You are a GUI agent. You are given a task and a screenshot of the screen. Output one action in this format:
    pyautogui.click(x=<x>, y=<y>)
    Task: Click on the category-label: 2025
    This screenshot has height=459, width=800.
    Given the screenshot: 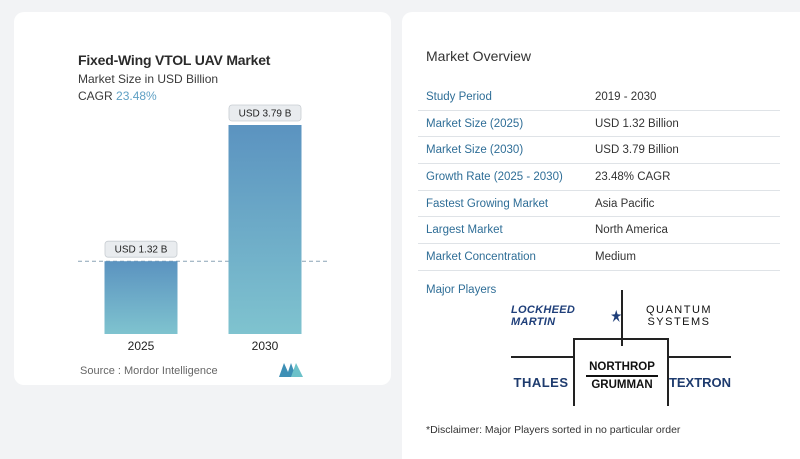 What is the action you would take?
    pyautogui.click(x=141, y=346)
    